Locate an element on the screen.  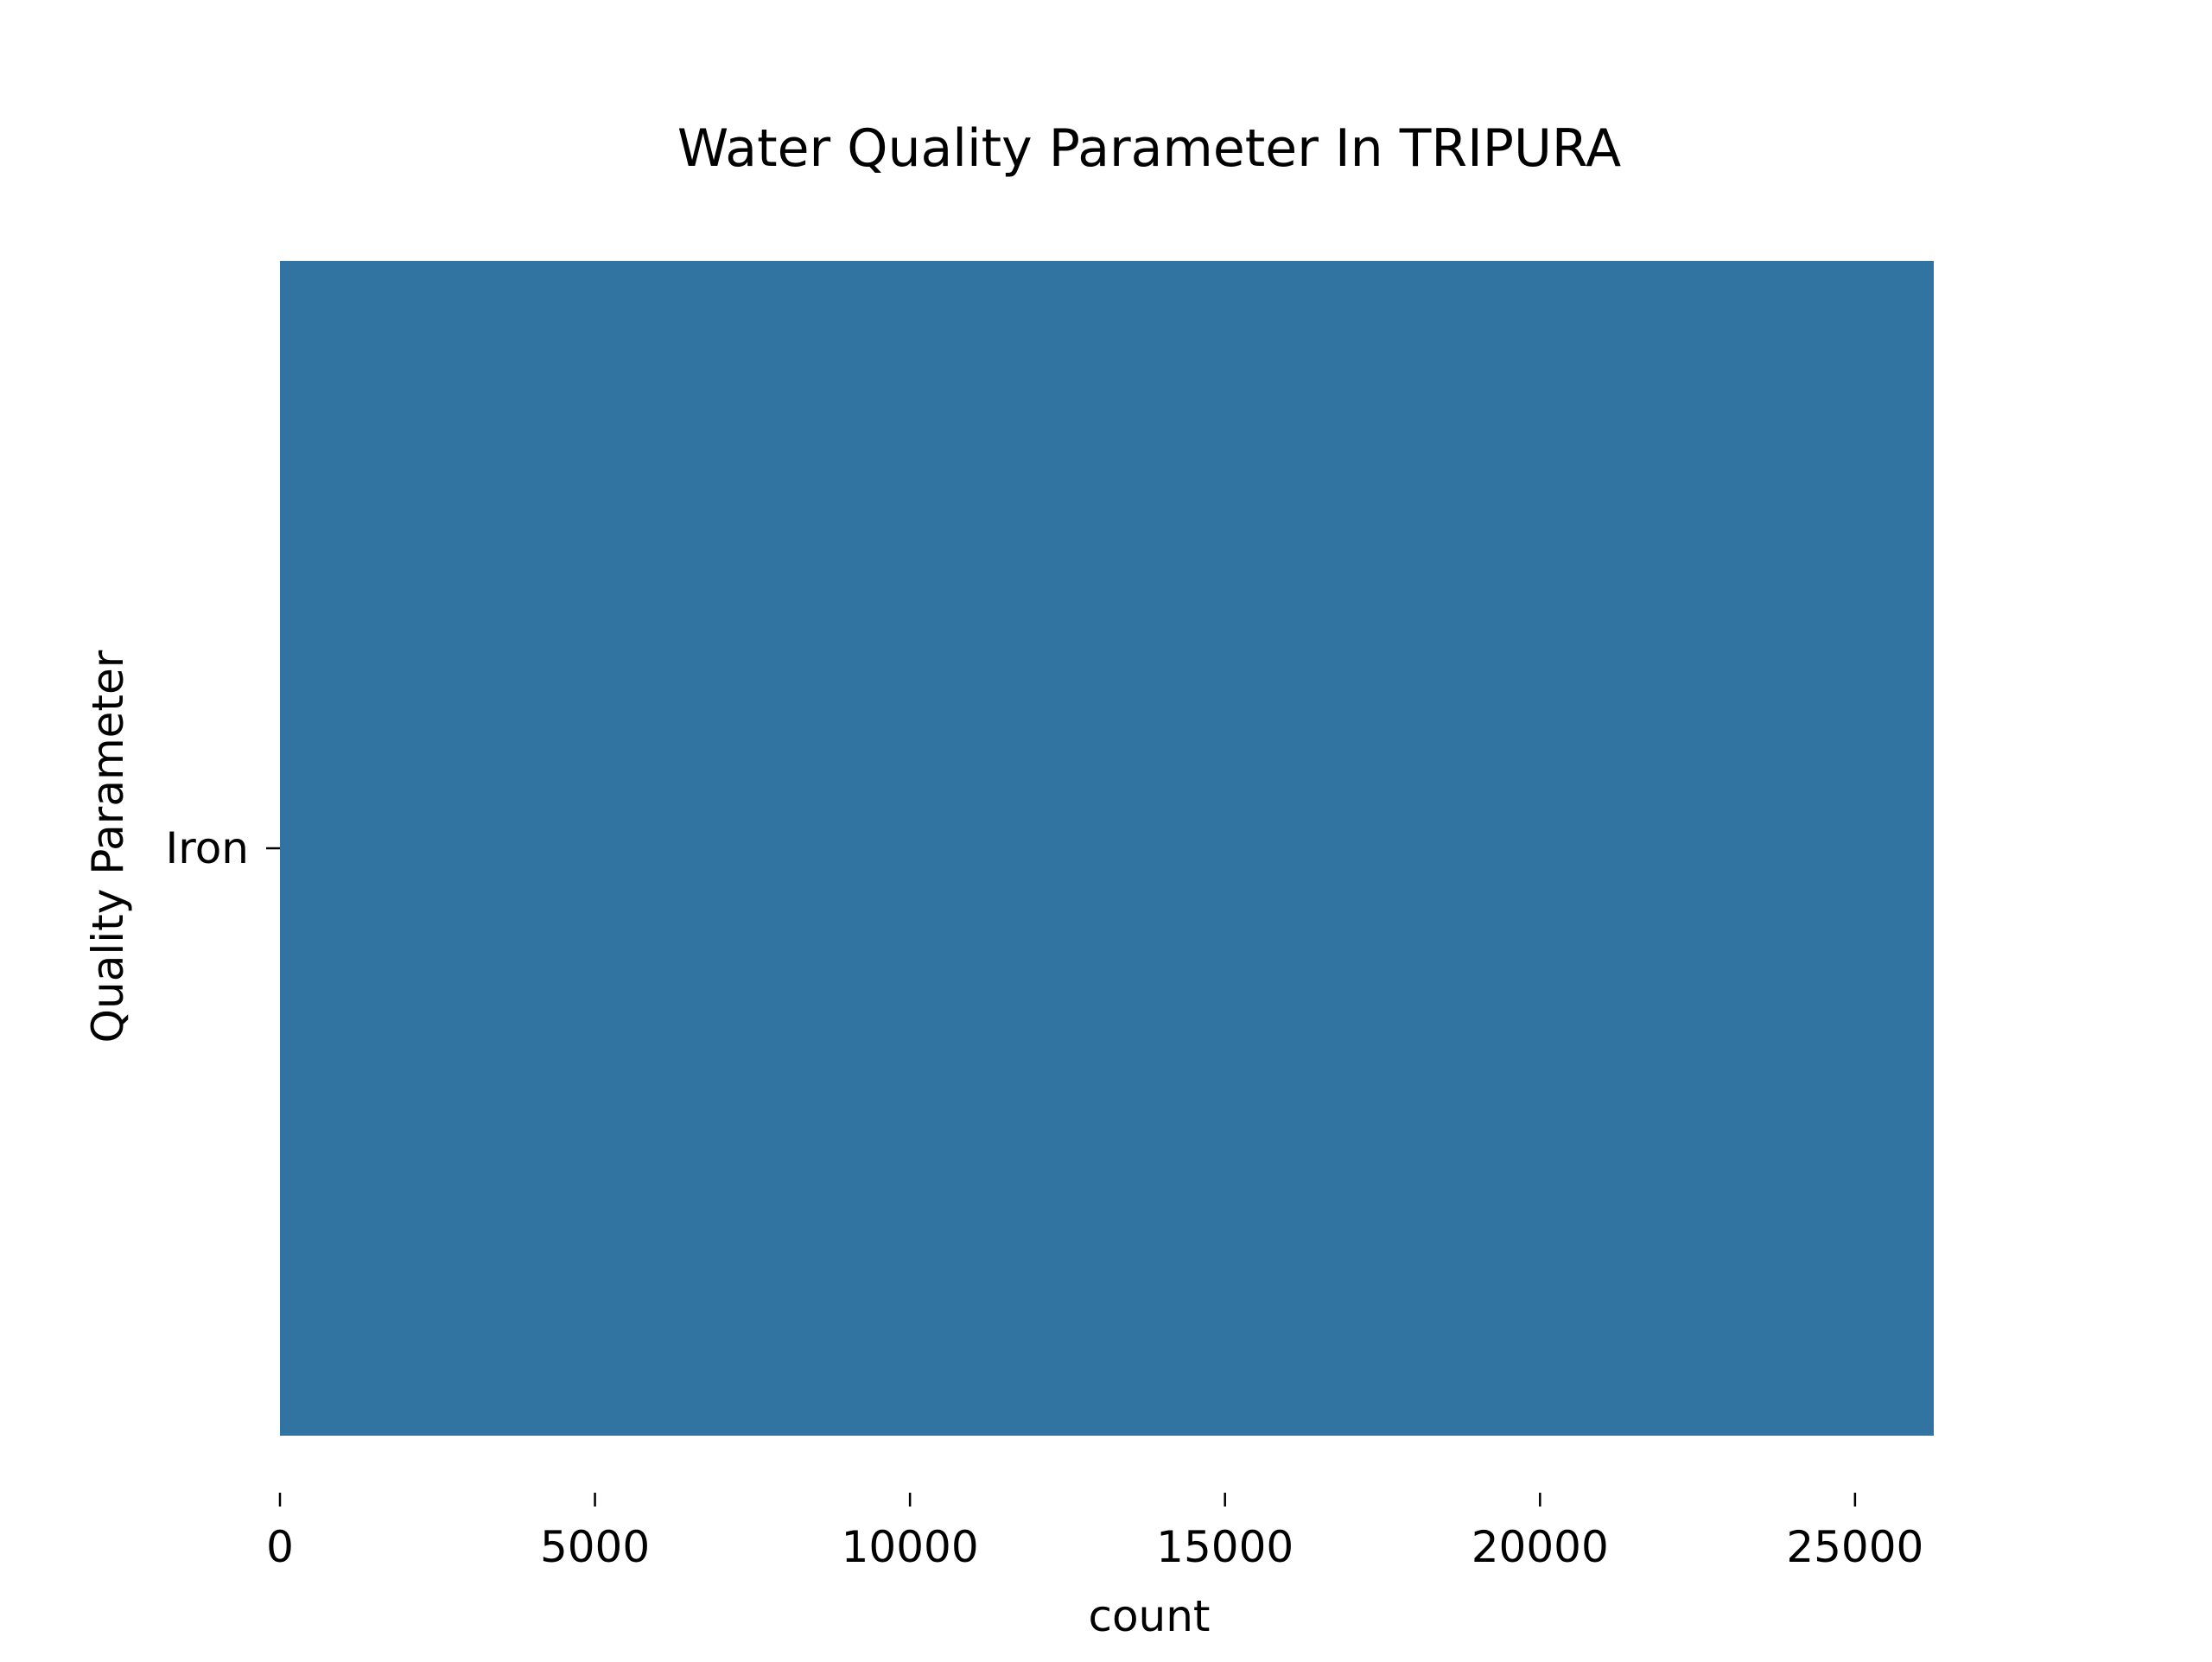
x-tick-label: 20000 is located at coordinates (1540, 1547).